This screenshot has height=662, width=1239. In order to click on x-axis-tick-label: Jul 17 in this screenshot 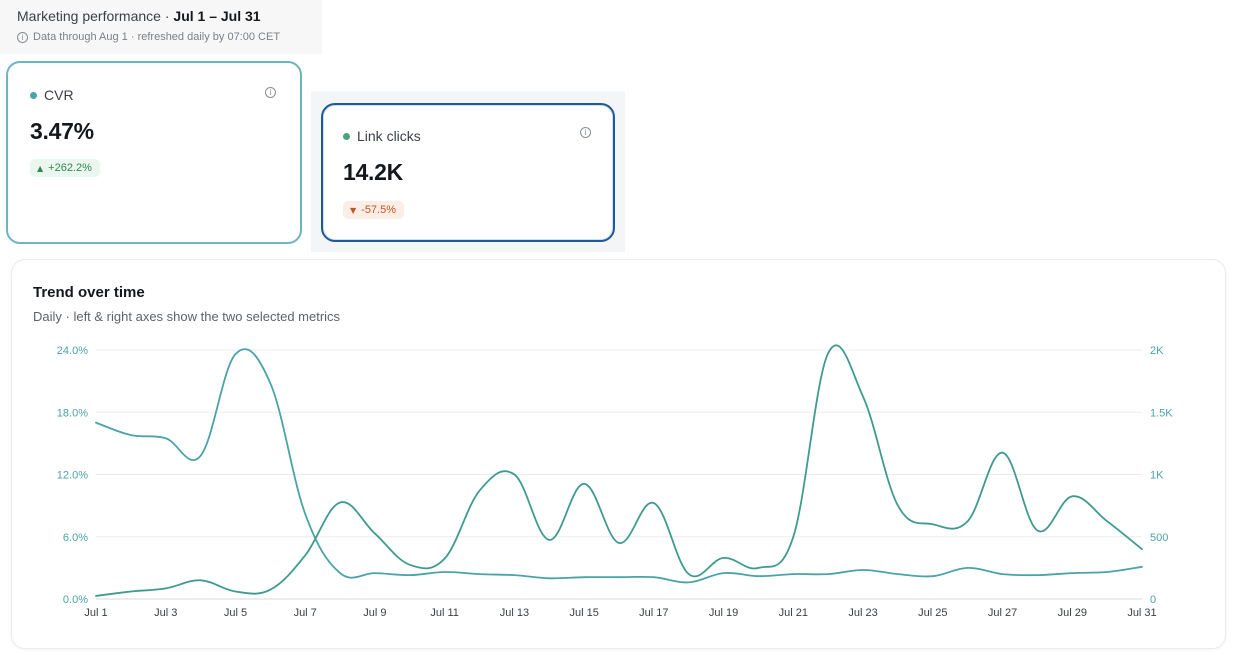, I will do `click(653, 613)`.